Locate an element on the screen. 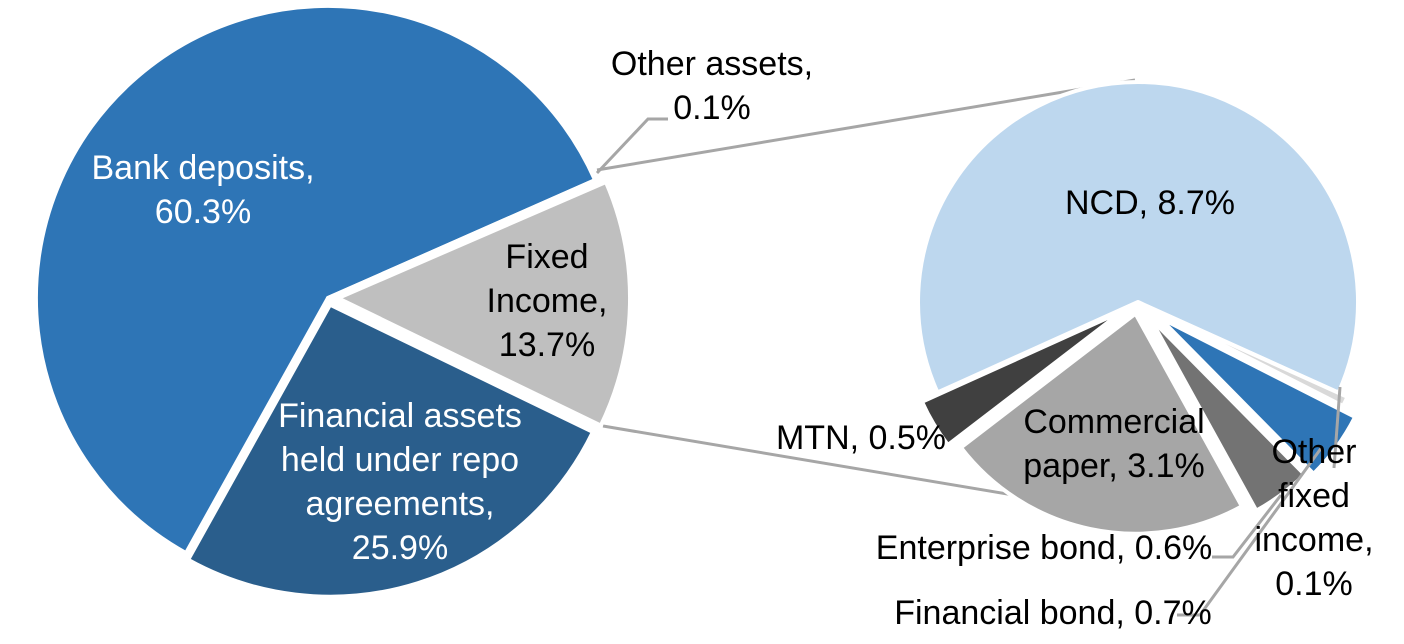 The image size is (1404, 644). slice-enterprise-bond is located at coordinates (1227, 414).